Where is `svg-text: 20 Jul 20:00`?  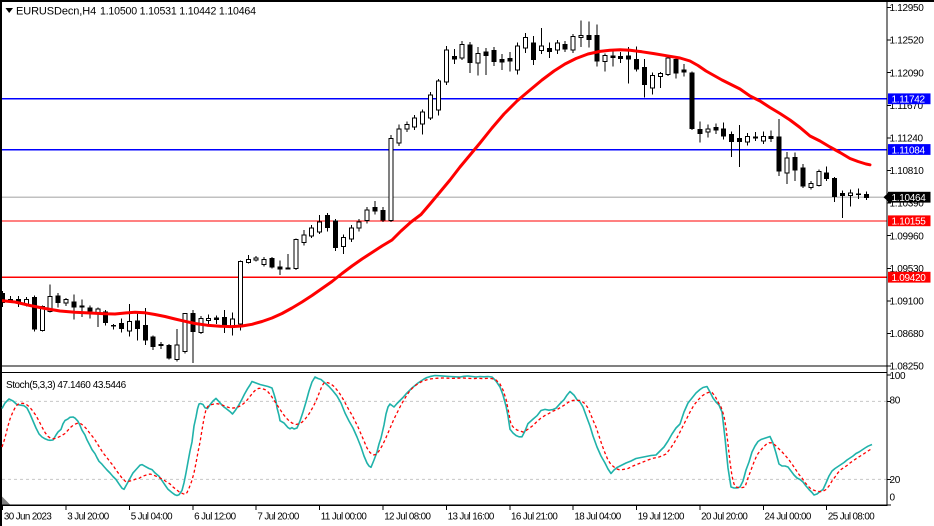 svg-text: 20 Jul 20:00 is located at coordinates (724, 517).